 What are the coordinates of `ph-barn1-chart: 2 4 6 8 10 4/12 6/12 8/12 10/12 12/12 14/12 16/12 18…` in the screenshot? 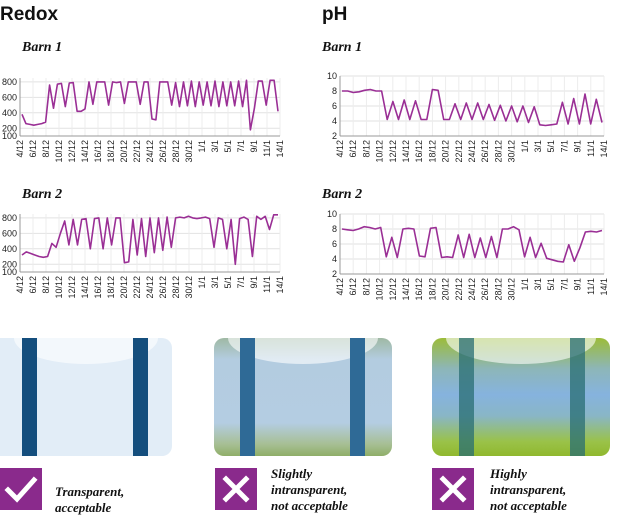 It's located at (468, 117).